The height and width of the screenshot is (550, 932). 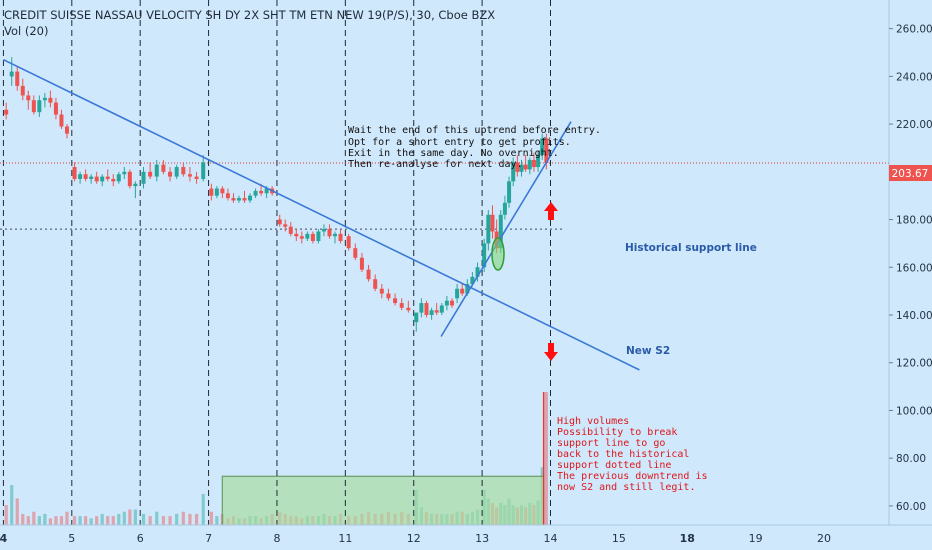 I want to click on price-axis-label: 260.00, so click(x=914, y=30).